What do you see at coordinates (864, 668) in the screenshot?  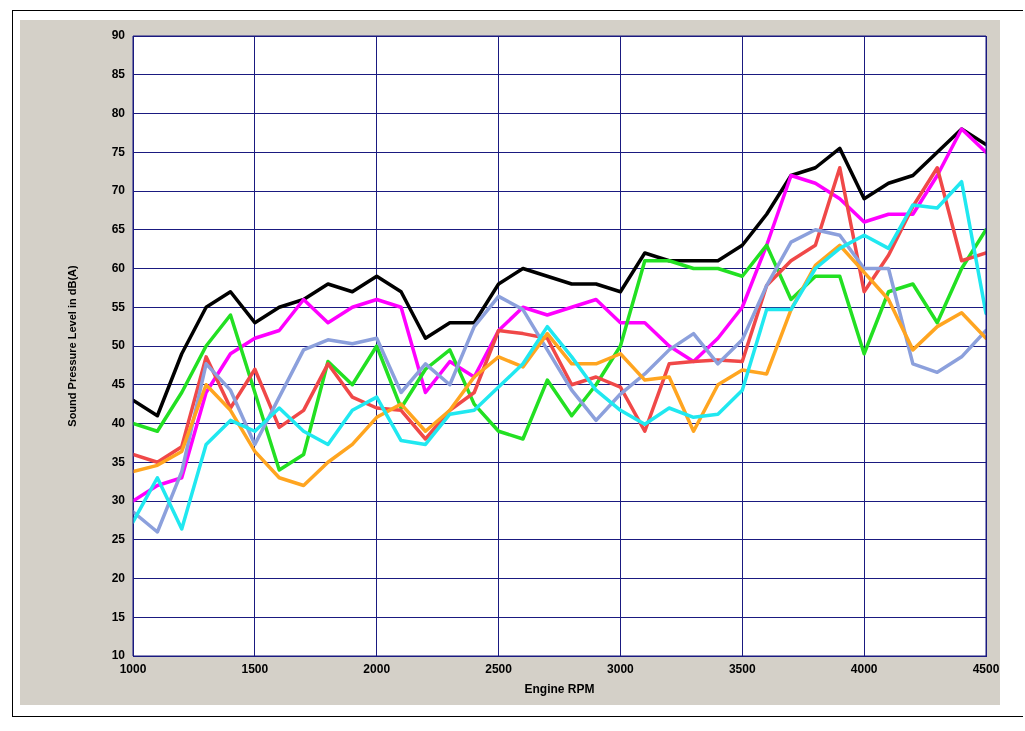 I see `x-tick-label: 4000` at bounding box center [864, 668].